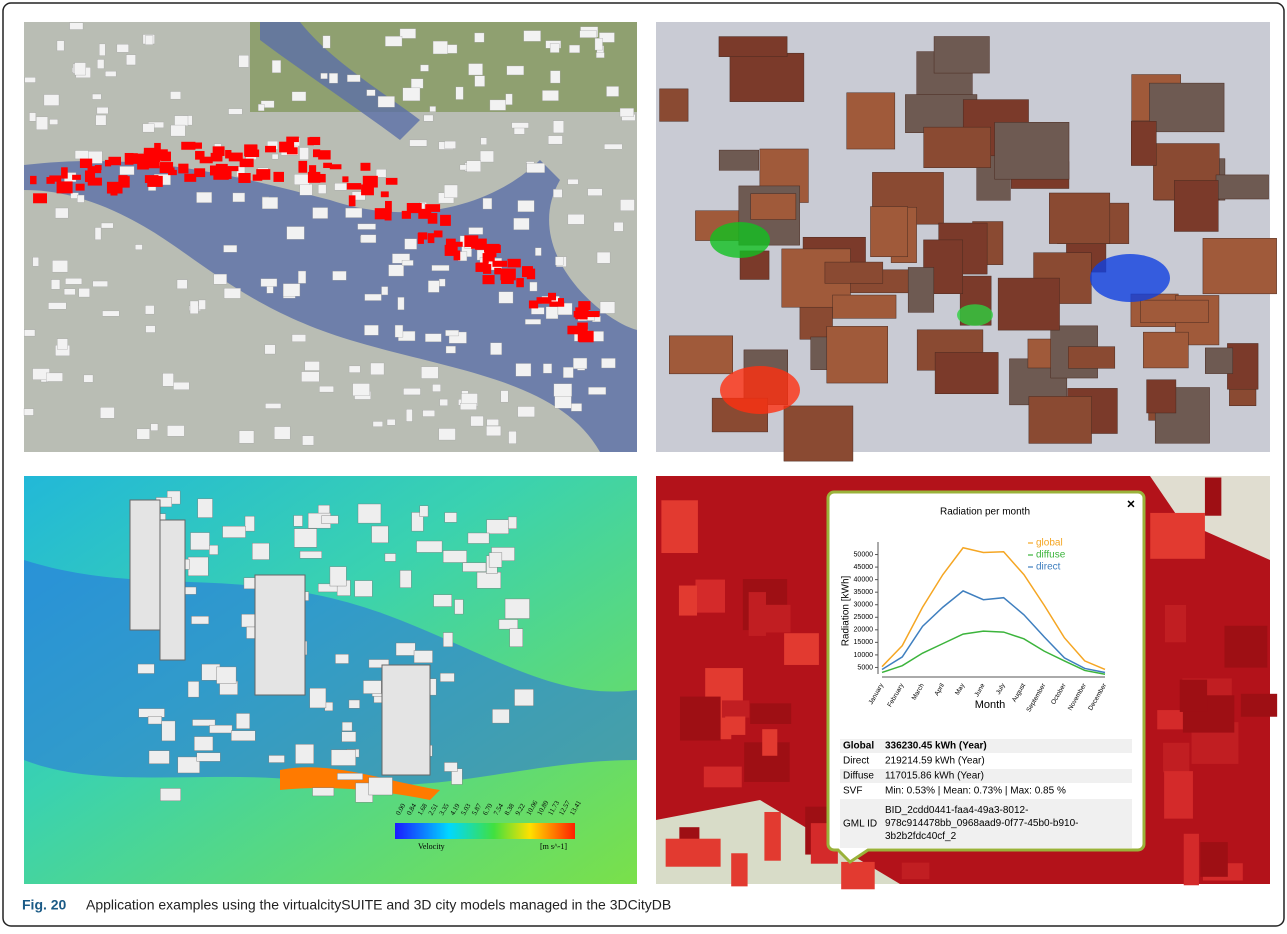  Describe the element at coordinates (1131, 504) in the screenshot. I see `close-button: ×` at that location.